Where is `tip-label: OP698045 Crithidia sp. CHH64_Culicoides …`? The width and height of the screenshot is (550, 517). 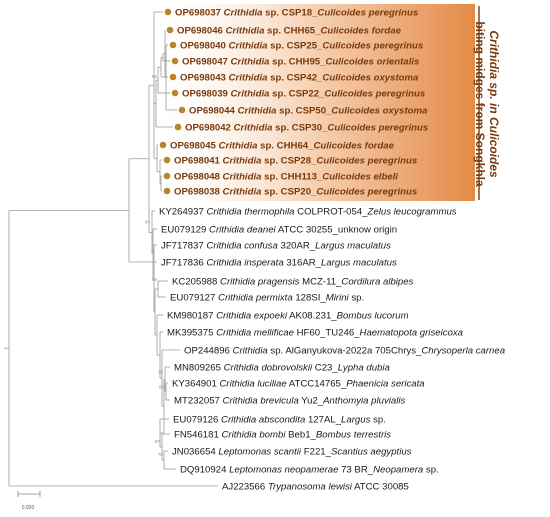 tip-label: OP698045 Crithidia sp. CHH64_Culicoides … is located at coordinates (282, 145).